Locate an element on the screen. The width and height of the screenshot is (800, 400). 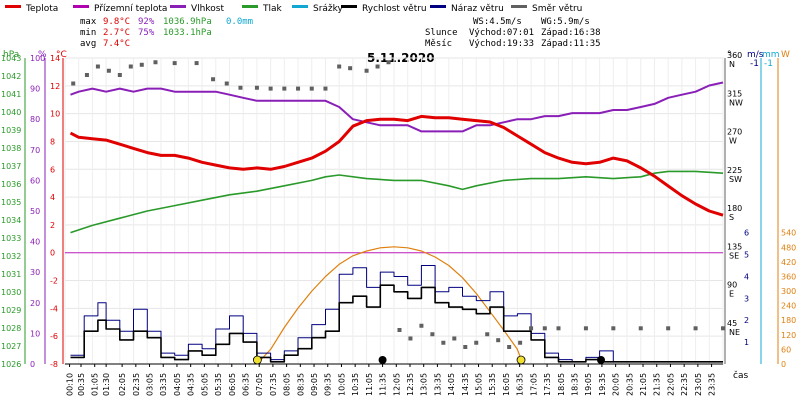
pct-tick-label: 30 is located at coordinates (35, 272).